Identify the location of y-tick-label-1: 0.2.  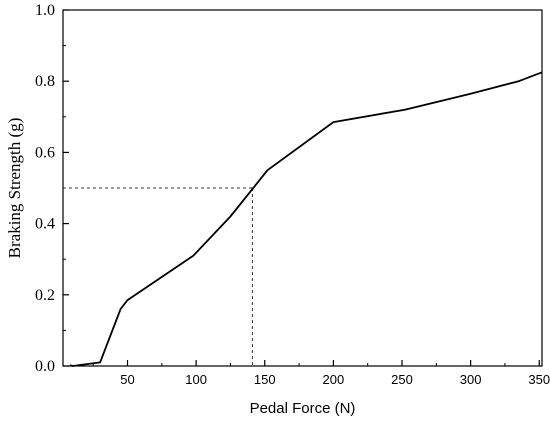
(45, 295).